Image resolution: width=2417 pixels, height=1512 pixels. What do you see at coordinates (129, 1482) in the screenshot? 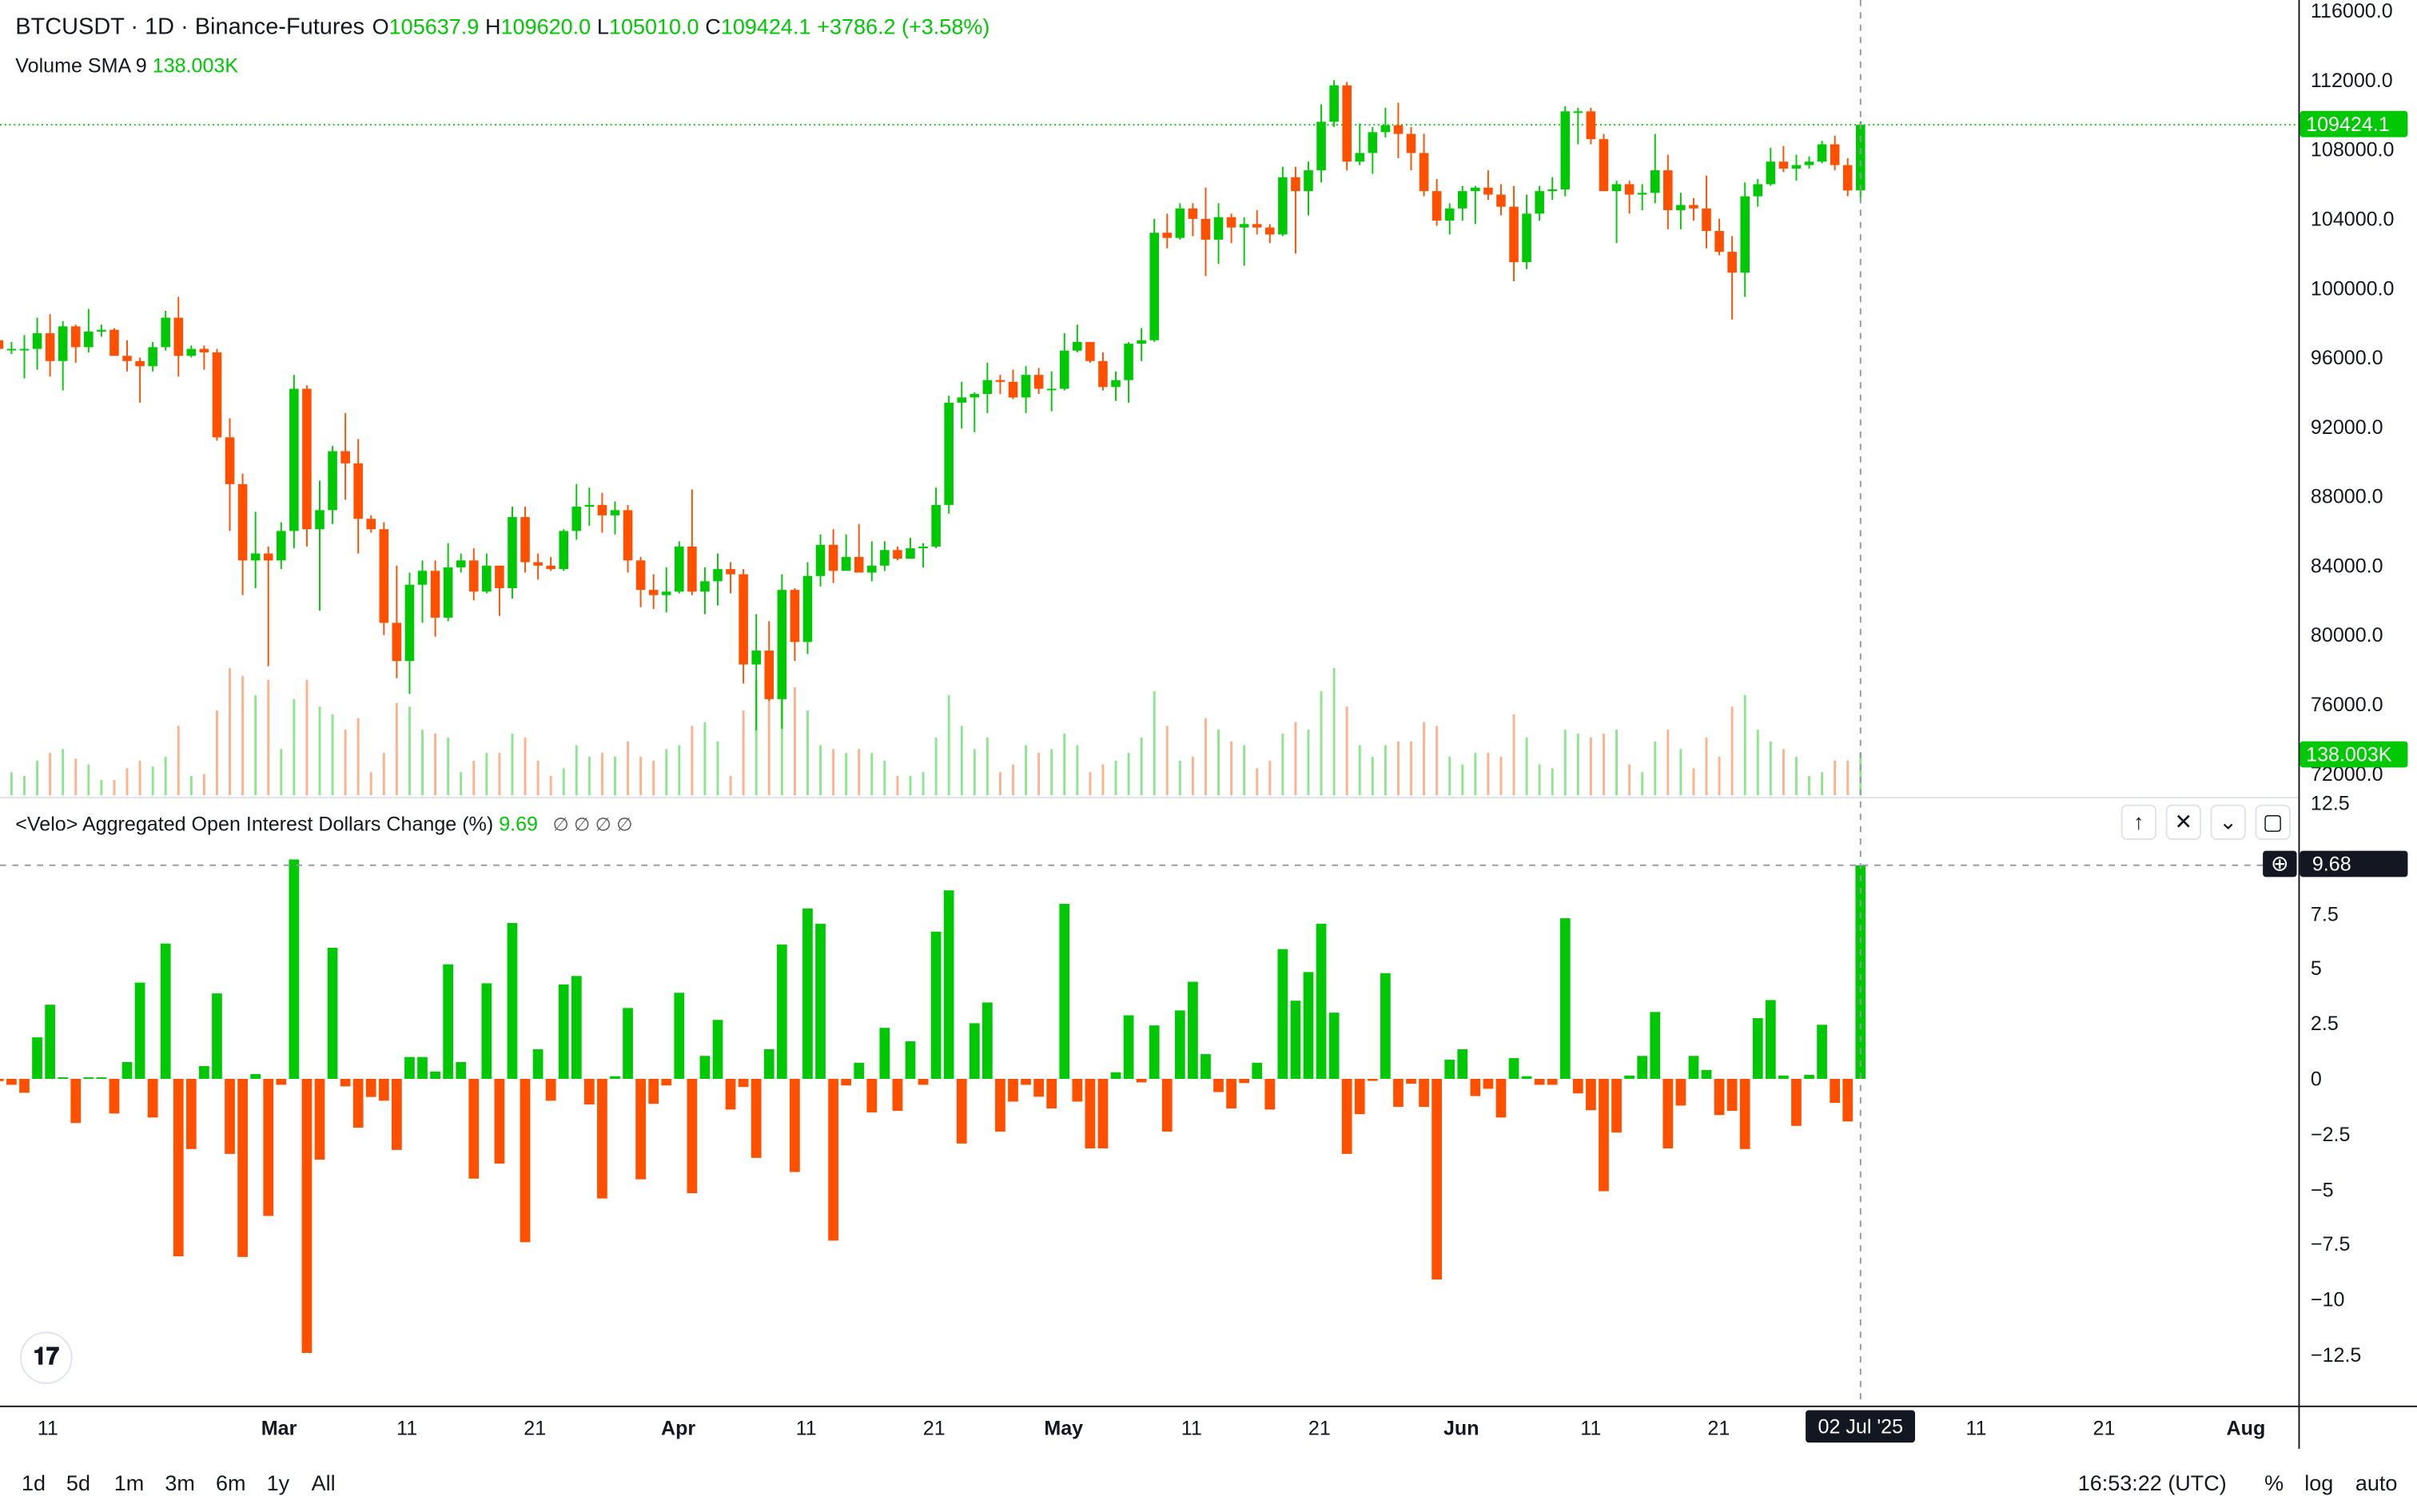
I see `range-button-1m: 1m` at bounding box center [129, 1482].